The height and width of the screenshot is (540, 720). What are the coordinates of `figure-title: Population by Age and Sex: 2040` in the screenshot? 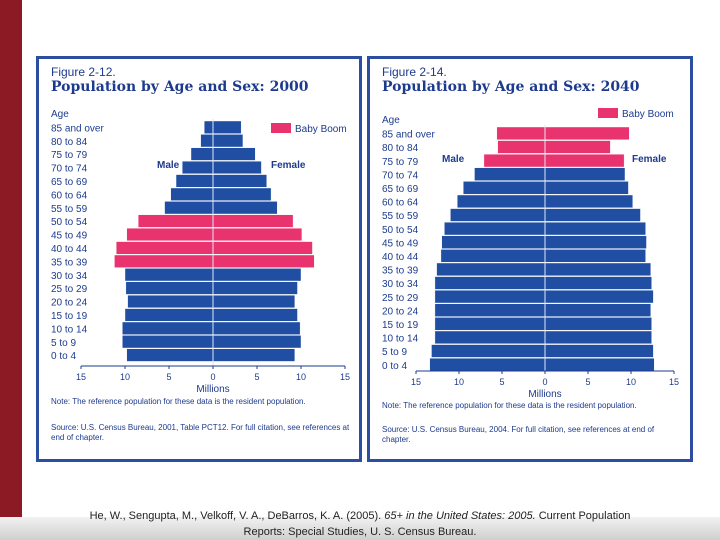 It's located at (511, 87).